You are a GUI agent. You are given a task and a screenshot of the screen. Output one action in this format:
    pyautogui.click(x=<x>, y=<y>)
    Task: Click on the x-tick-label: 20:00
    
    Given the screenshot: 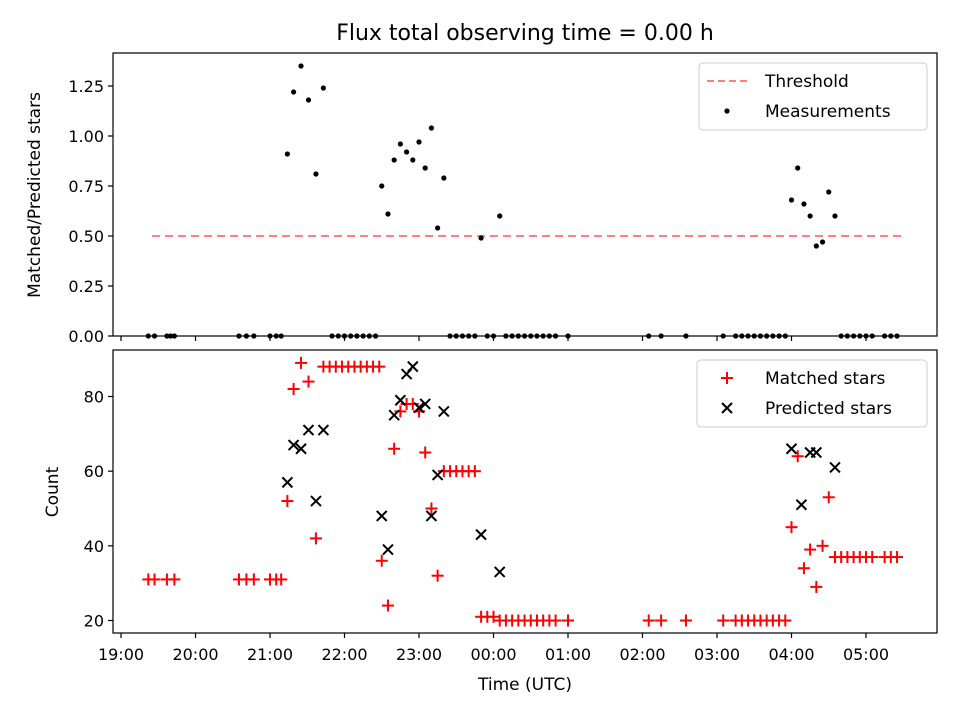 What is the action you would take?
    pyautogui.click(x=195, y=654)
    